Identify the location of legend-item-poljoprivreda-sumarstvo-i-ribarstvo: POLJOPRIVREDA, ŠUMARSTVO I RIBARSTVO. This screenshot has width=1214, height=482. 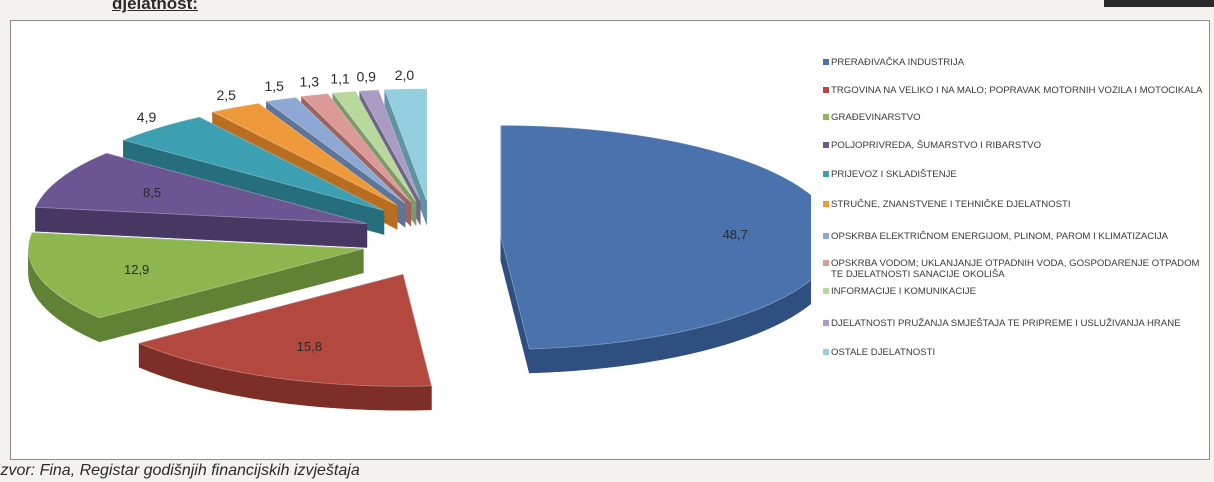
(1016, 145).